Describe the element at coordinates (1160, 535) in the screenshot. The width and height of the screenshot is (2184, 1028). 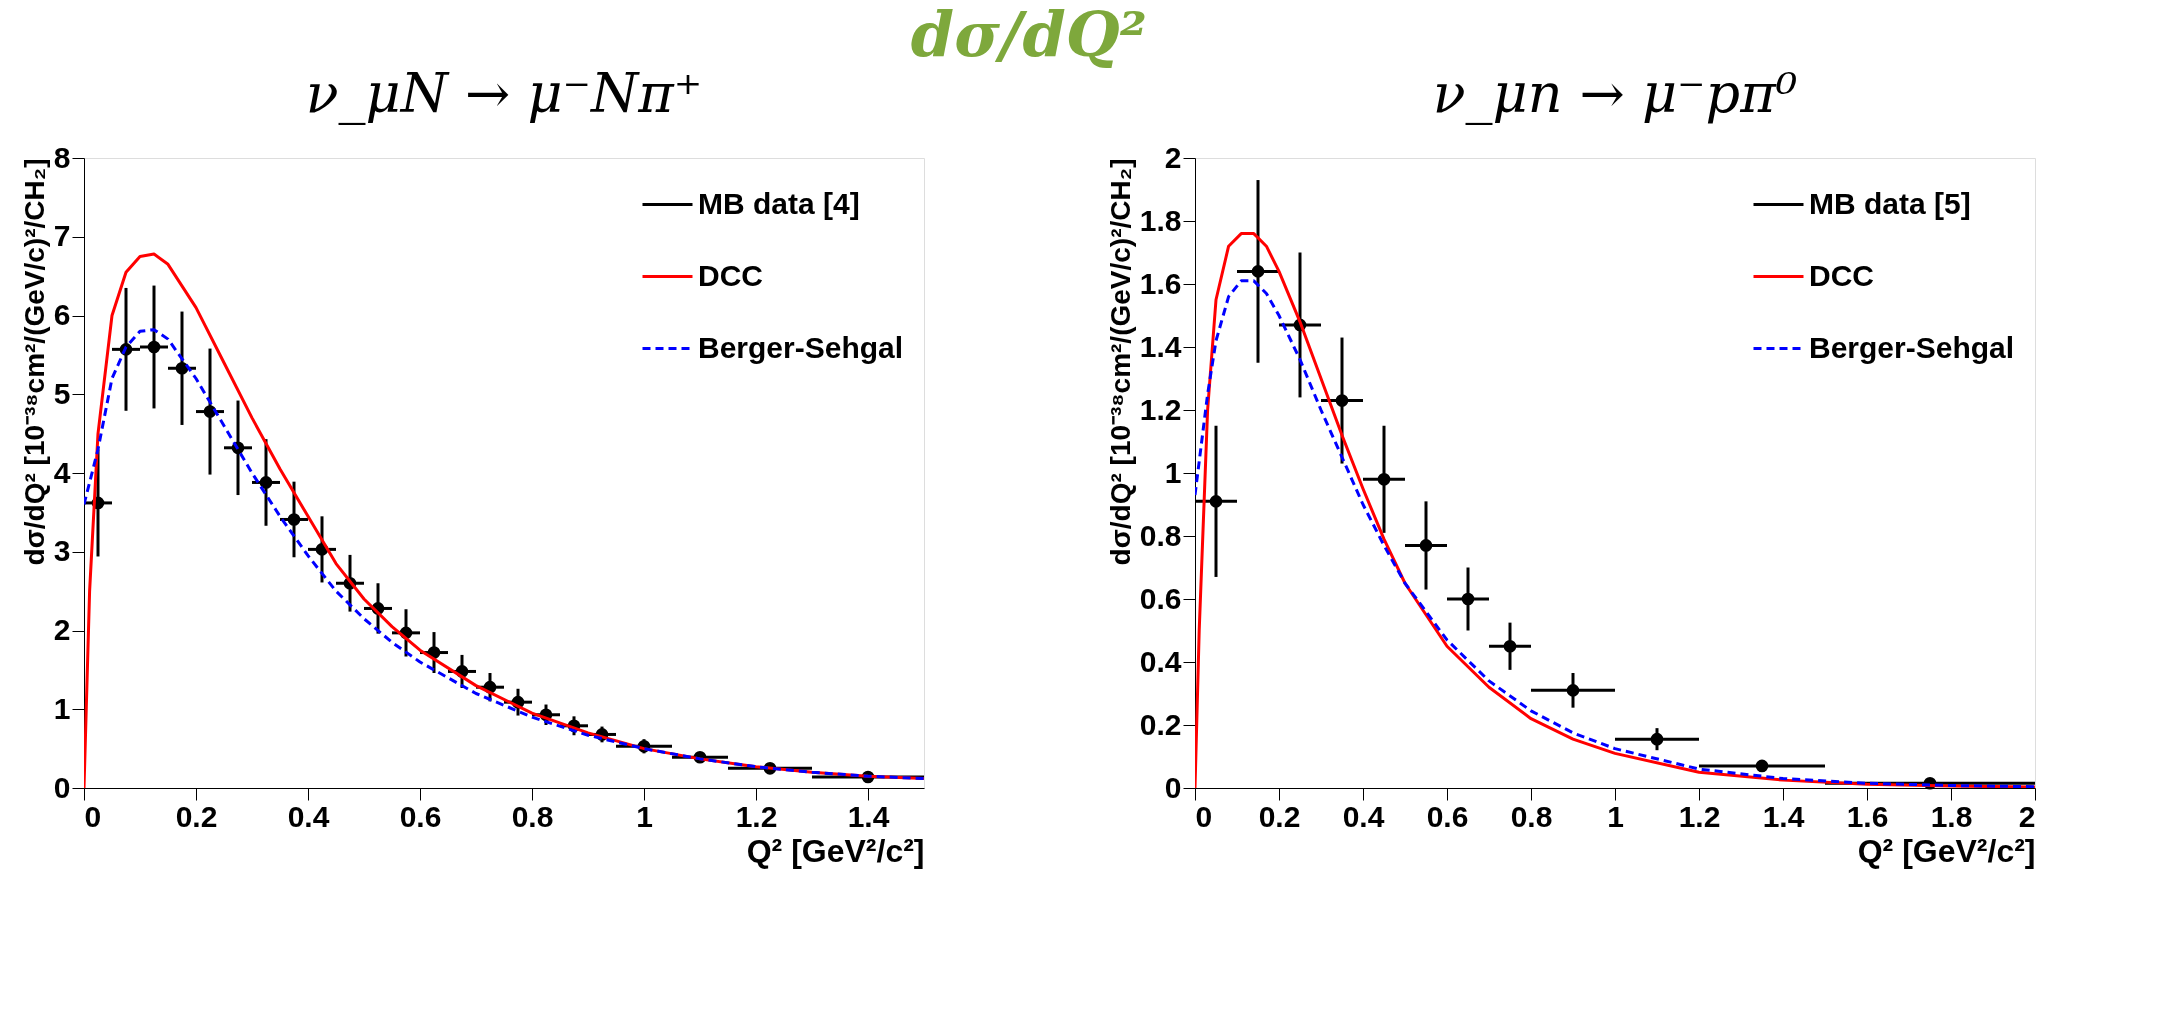
I see `y-tick-label: 0.8` at that location.